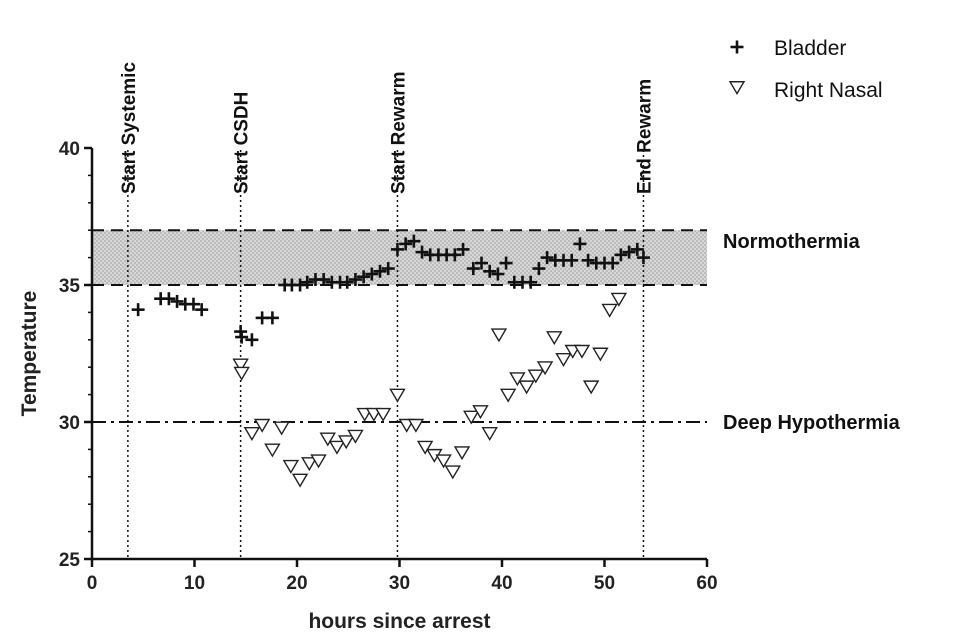  I want to click on event-label: Start Systemic, so click(129, 128).